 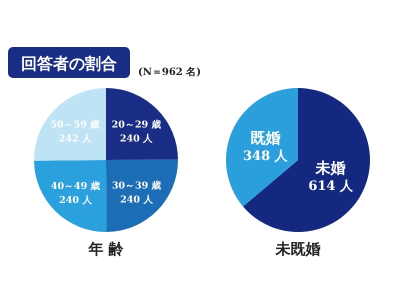 What do you see at coordinates (137, 124) in the screenshot?
I see `slice-label: 20～29 歳` at bounding box center [137, 124].